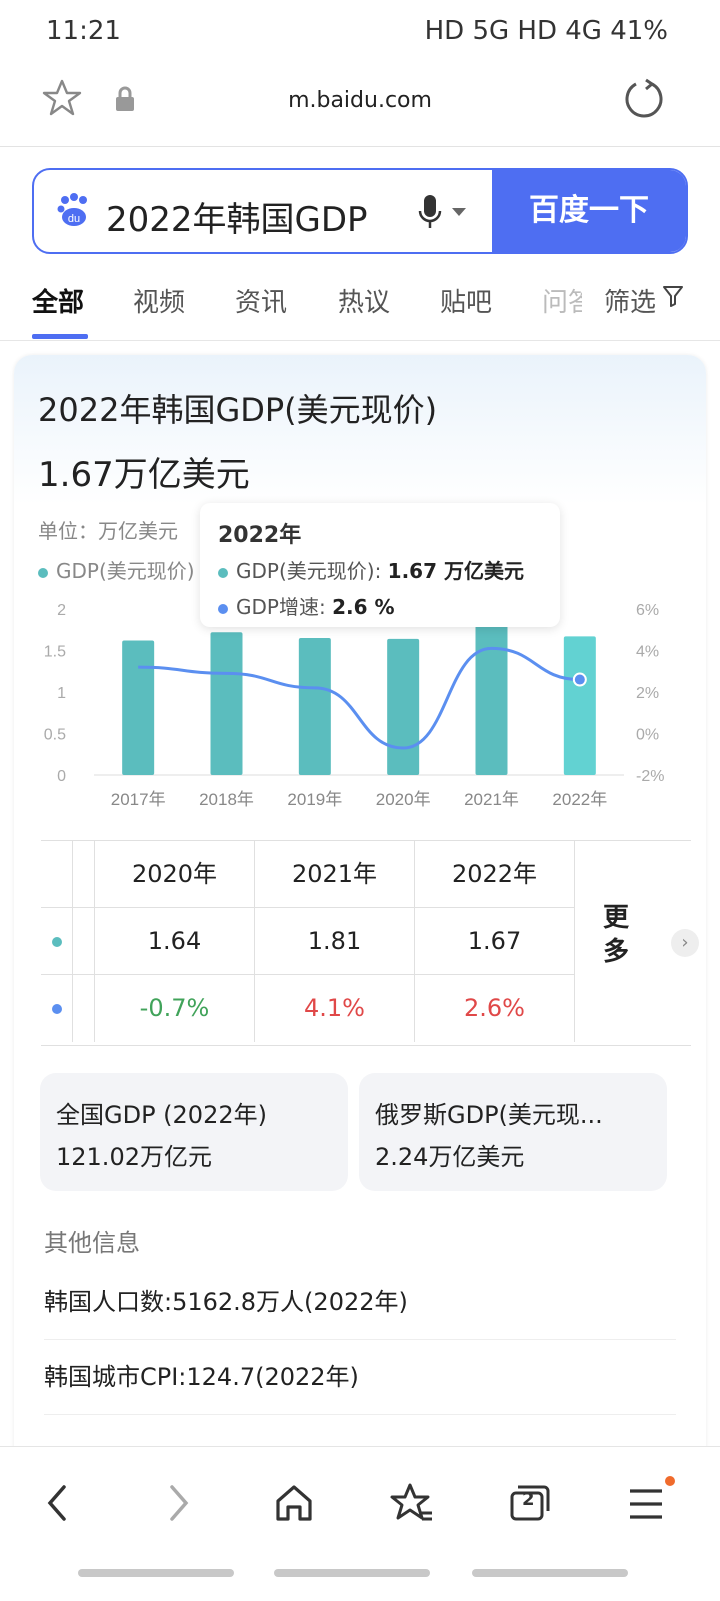 Image resolution: width=720 pixels, height=1601 pixels. What do you see at coordinates (628, 300) in the screenshot?
I see `filter-button: 筛选` at bounding box center [628, 300].